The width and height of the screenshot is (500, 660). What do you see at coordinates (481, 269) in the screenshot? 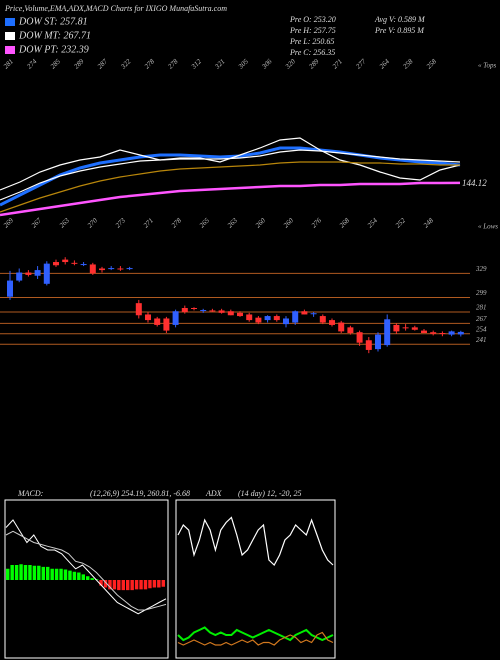
I see `y-tick-label: 329` at bounding box center [481, 269].